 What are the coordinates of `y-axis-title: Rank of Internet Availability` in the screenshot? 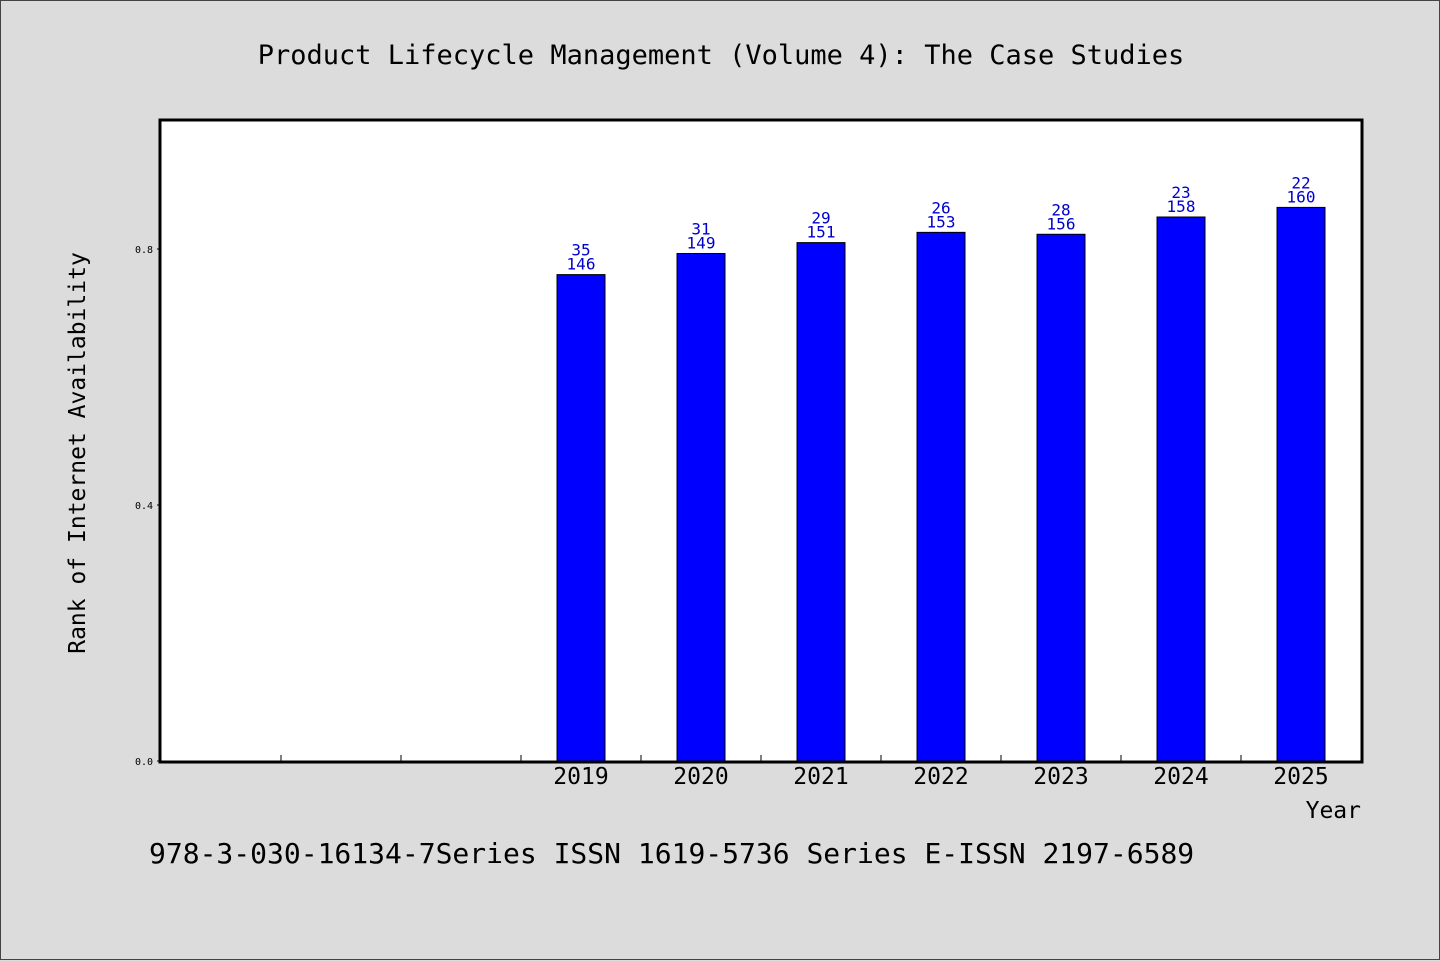 It's located at (78, 453).